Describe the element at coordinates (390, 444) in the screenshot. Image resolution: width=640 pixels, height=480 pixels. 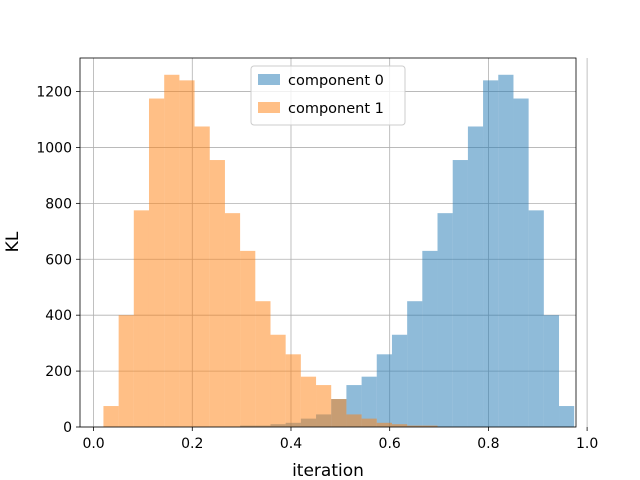
I see `x-tick-label-3: 0.6` at that location.